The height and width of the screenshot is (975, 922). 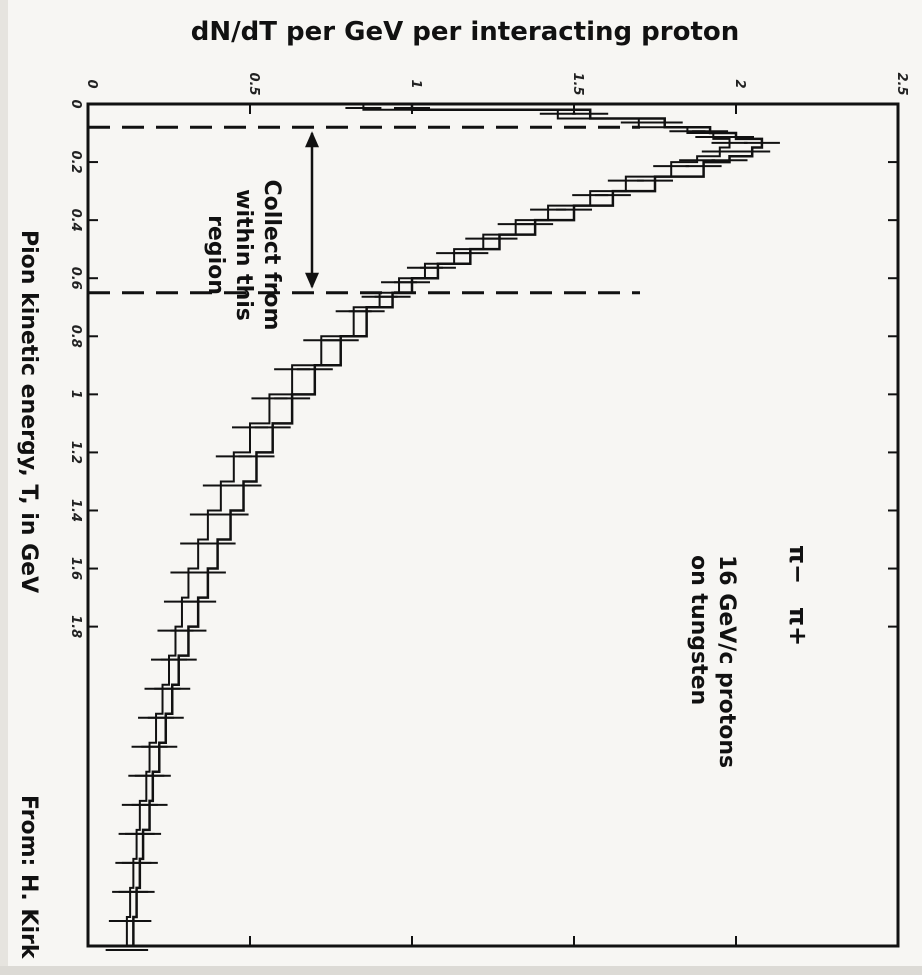 I want to click on legend: π− π+, so click(x=798, y=595).